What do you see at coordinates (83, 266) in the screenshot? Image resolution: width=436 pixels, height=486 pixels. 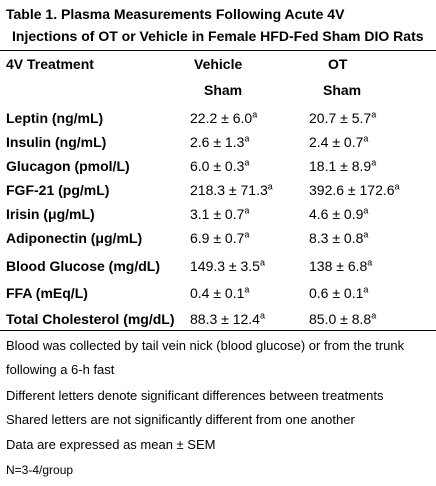 I see `row-label: Blood Glucose (mg/dL)` at bounding box center [83, 266].